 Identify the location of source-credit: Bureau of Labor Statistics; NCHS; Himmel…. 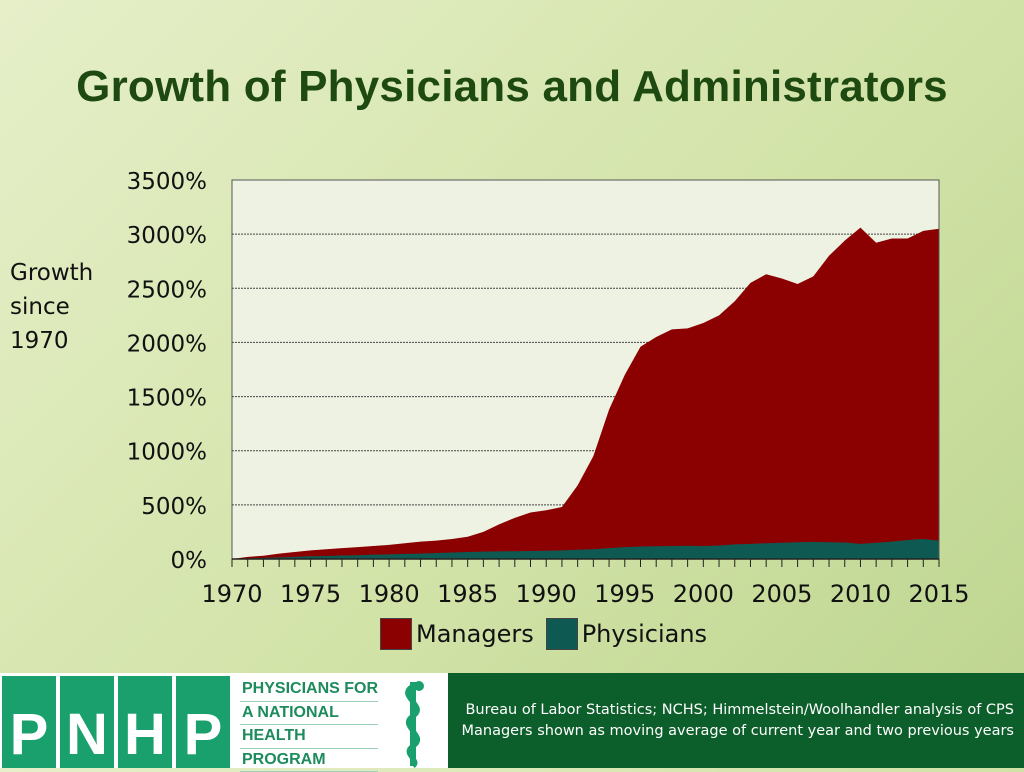
(737, 721).